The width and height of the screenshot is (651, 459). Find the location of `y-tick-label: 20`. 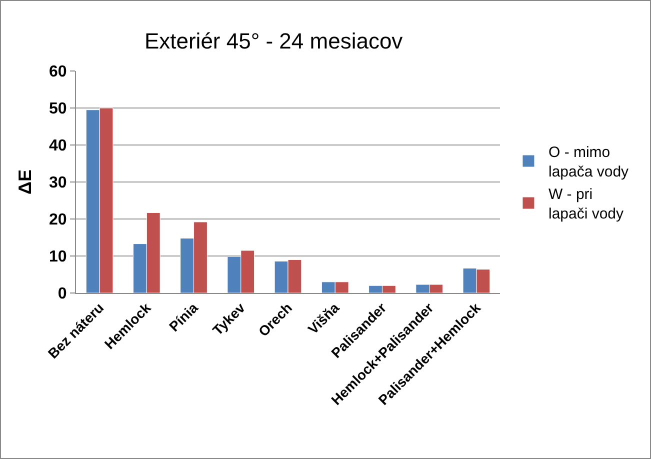

y-tick-label: 20 is located at coordinates (58, 220).